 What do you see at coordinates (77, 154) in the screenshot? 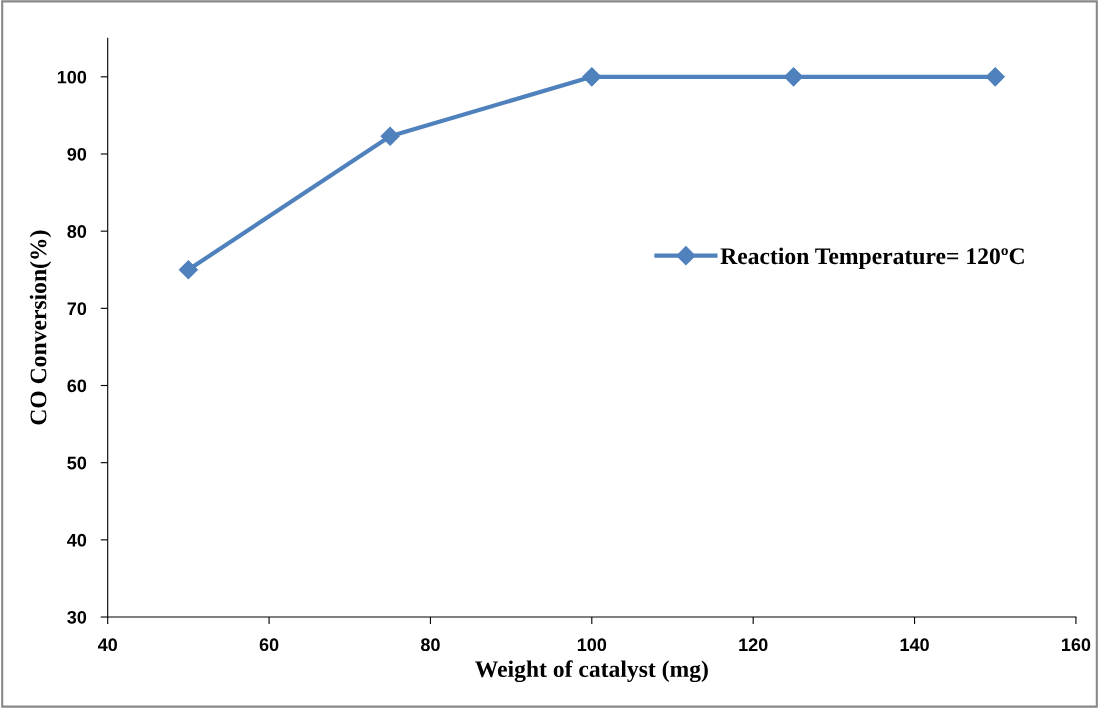
I see `y-tick-label: 90` at bounding box center [77, 154].